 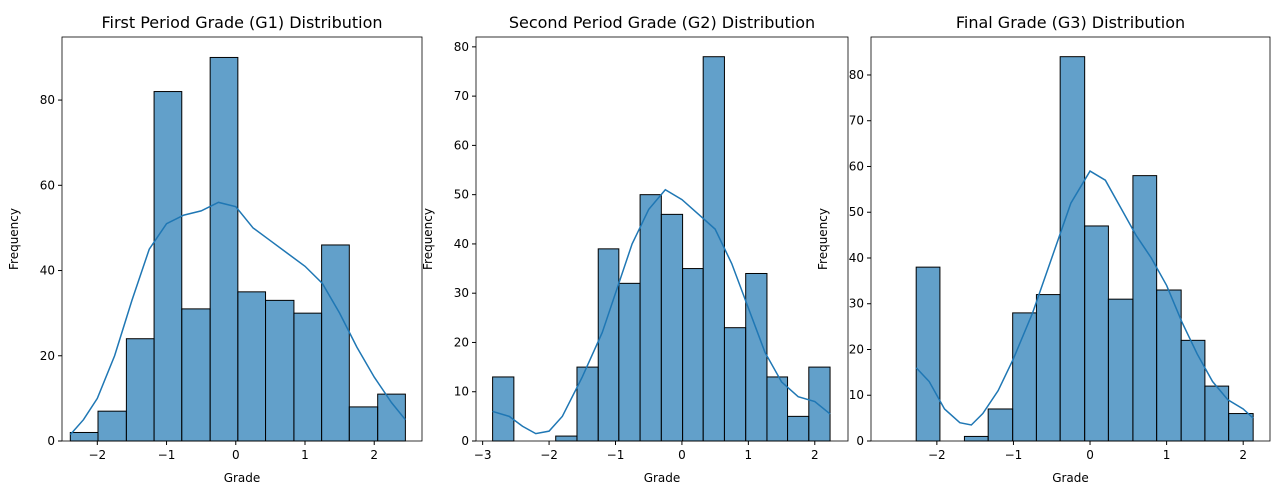 I want to click on chart-title: Second Period Grade (G2) Distribution, so click(x=662, y=22).